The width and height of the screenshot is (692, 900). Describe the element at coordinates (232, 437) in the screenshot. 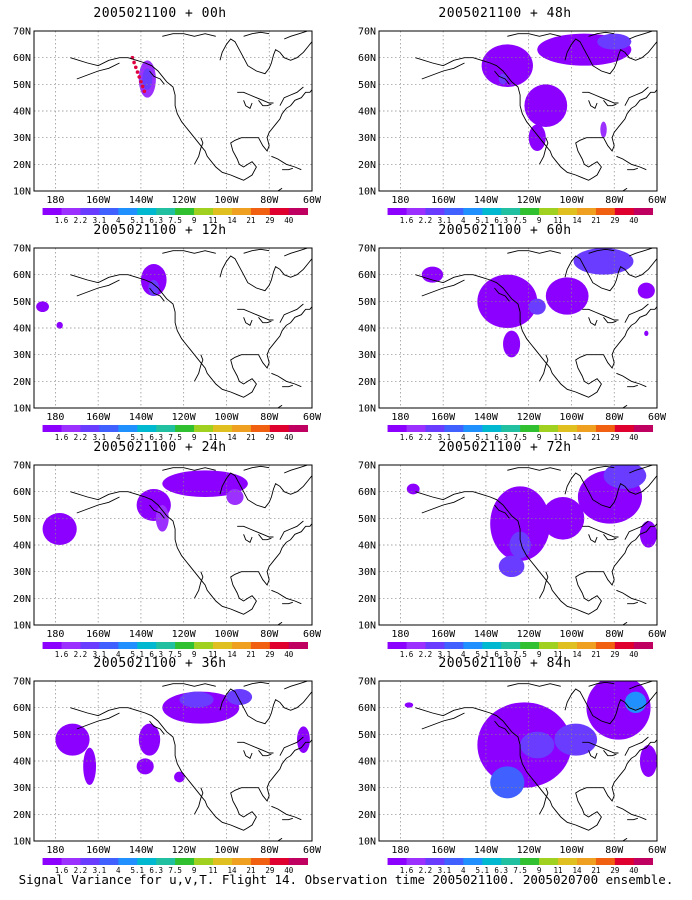

I see `colorbar-level-label: 14` at that location.